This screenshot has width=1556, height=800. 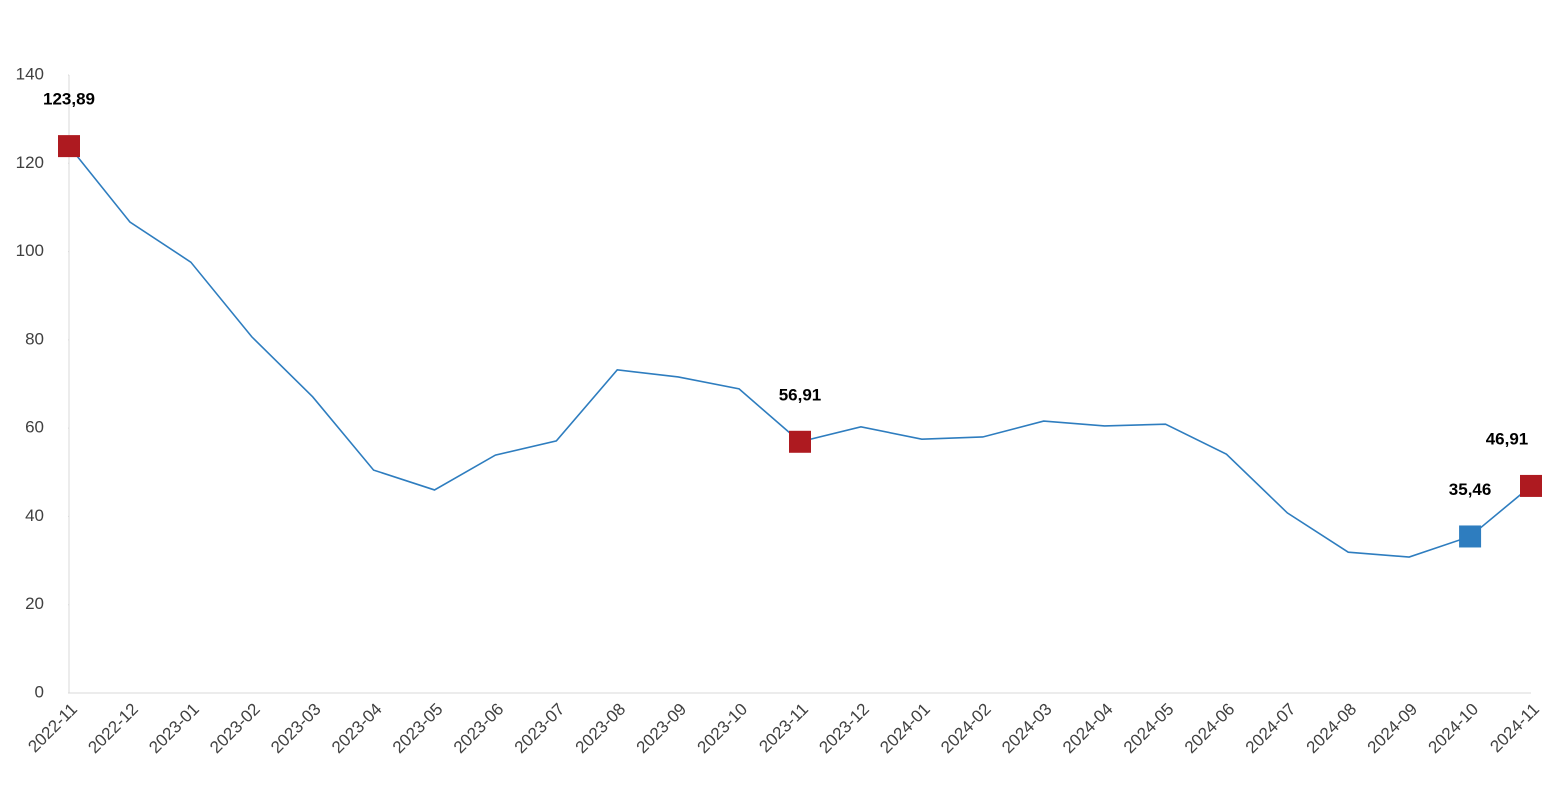 I want to click on value-label: 35,46, so click(x=1470, y=489).